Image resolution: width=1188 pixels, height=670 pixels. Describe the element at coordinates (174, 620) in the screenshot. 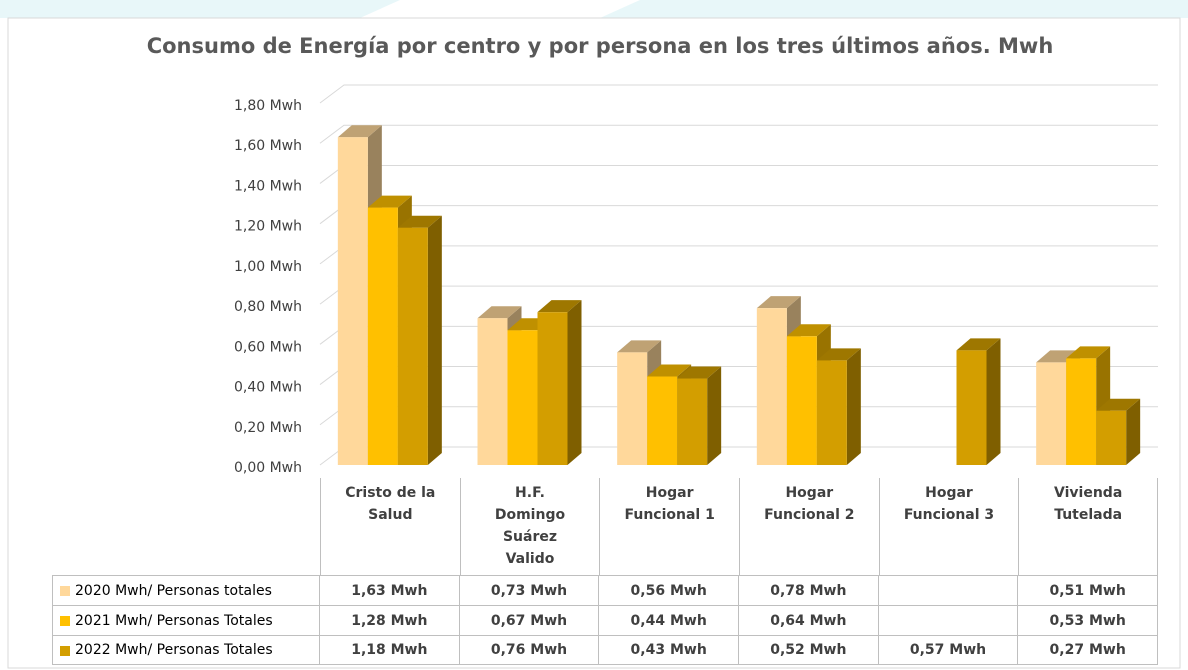

I see `legend-text: 2021 Mwh/ Personas Totales` at that location.